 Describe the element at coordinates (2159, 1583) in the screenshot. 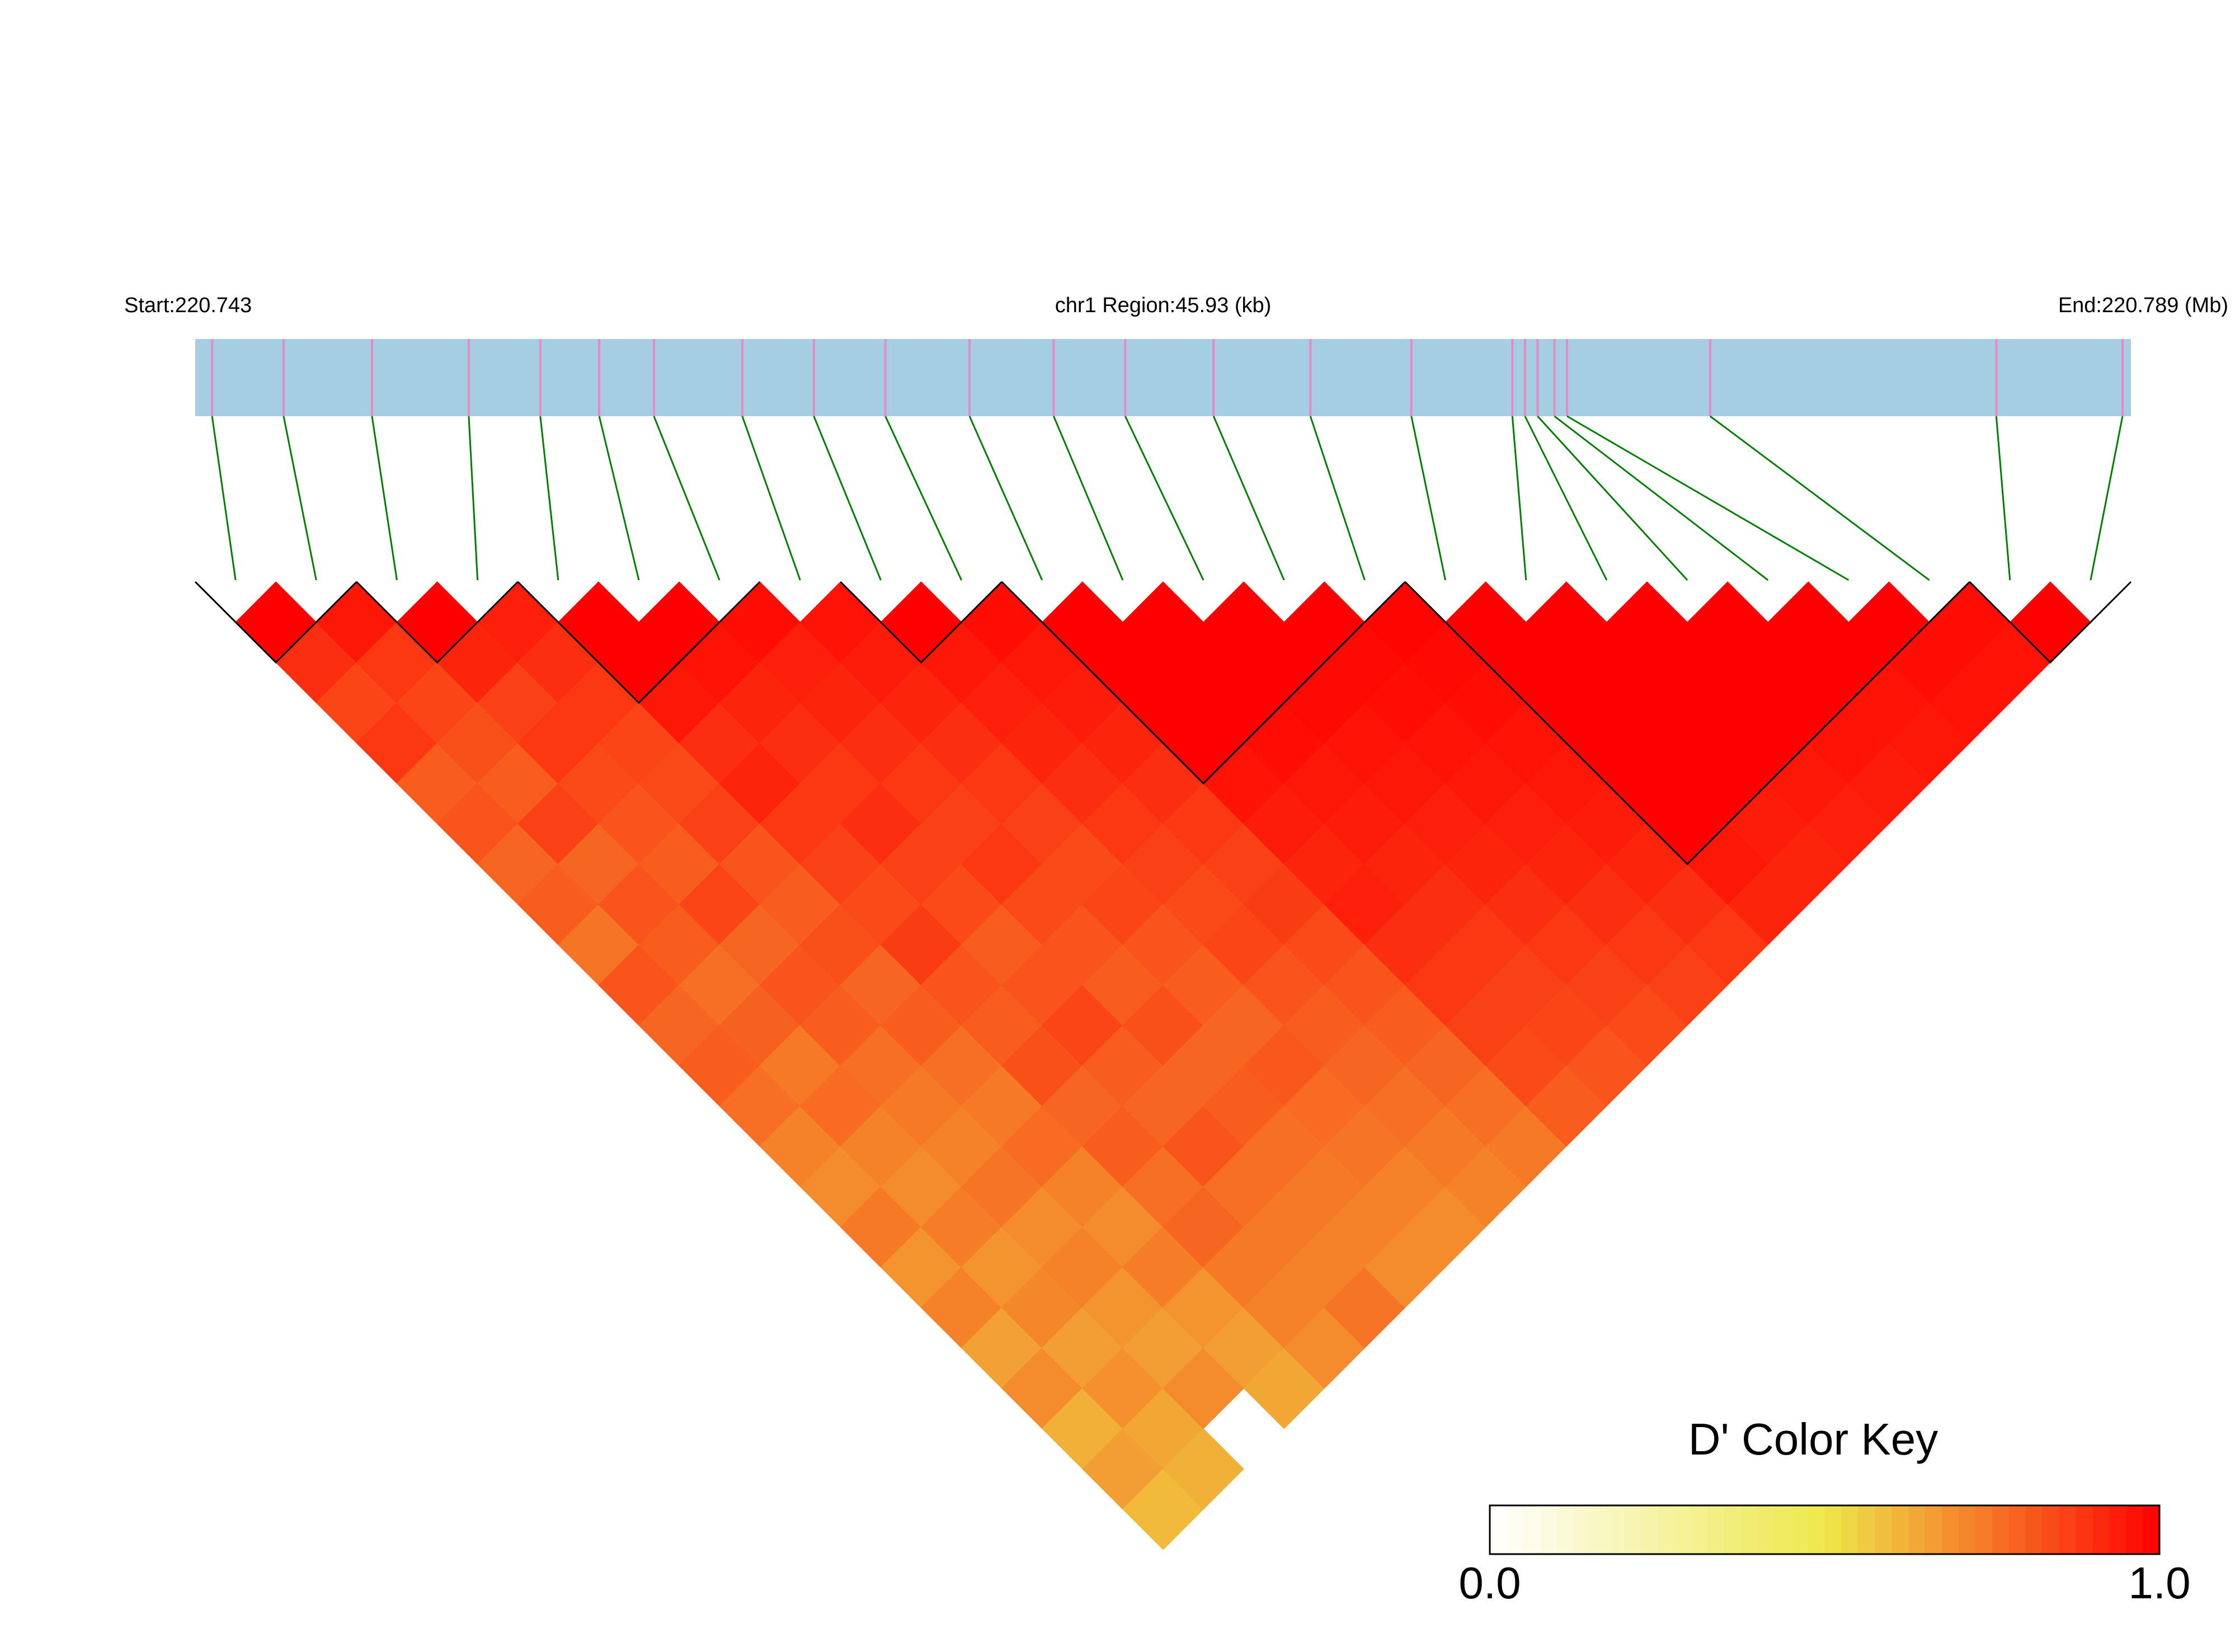

I see `color-key-tick-label: 1.0` at that location.